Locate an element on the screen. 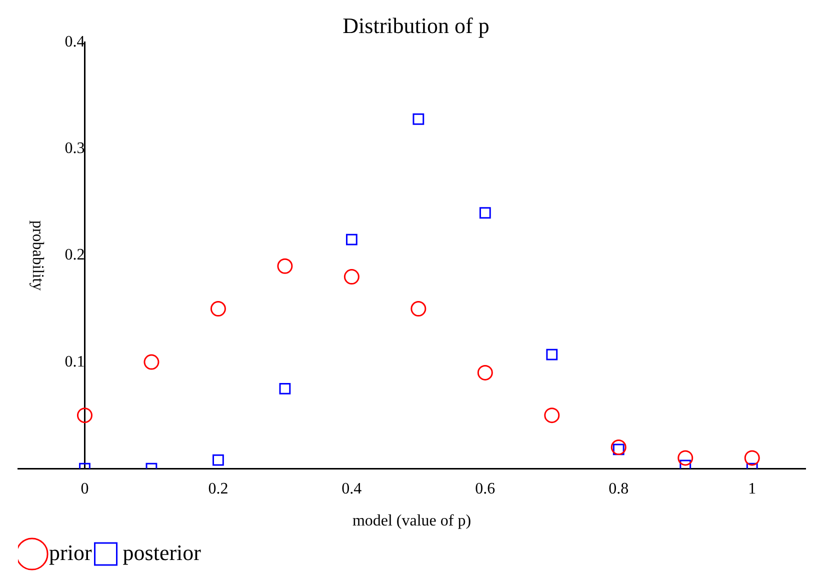 The width and height of the screenshot is (822, 583). y-tick-label: 0.3 is located at coordinates (74, 149).